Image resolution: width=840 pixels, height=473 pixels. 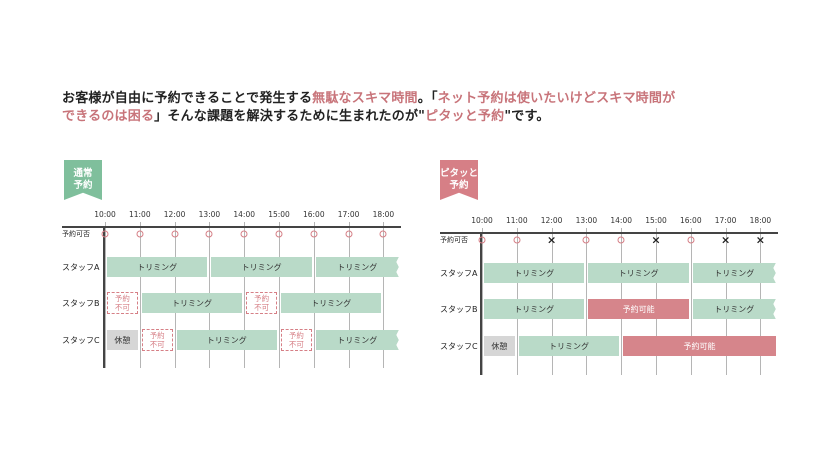 I want to click on panel-tag: 通常 予約, so click(x=83, y=180).